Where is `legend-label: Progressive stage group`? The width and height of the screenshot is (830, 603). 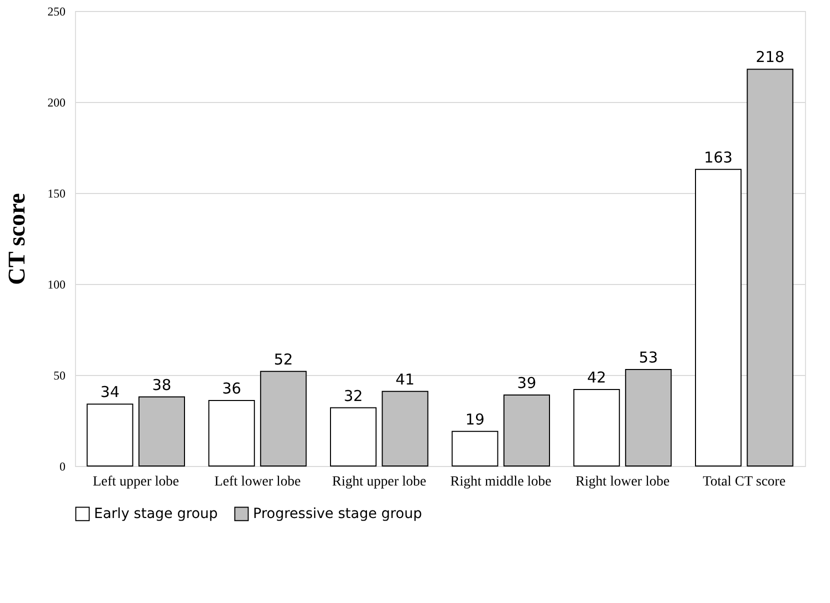
legend-label: Progressive stage group is located at coordinates (337, 514).